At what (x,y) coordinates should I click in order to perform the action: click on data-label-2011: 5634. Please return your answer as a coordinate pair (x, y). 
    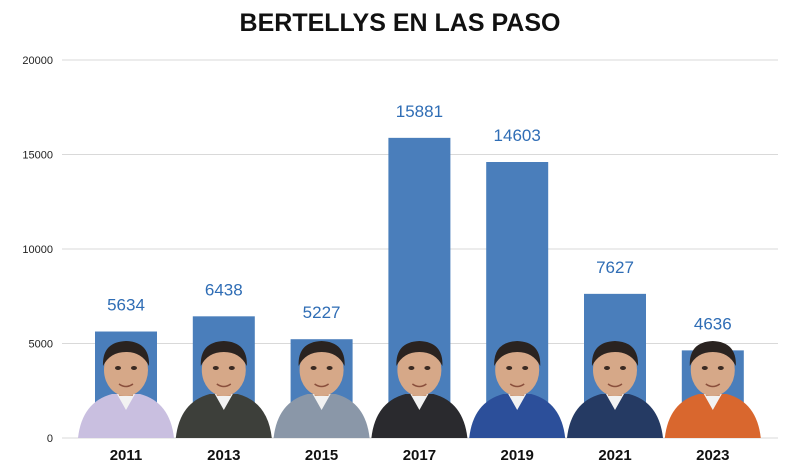
    Looking at the image, I should click on (126, 305).